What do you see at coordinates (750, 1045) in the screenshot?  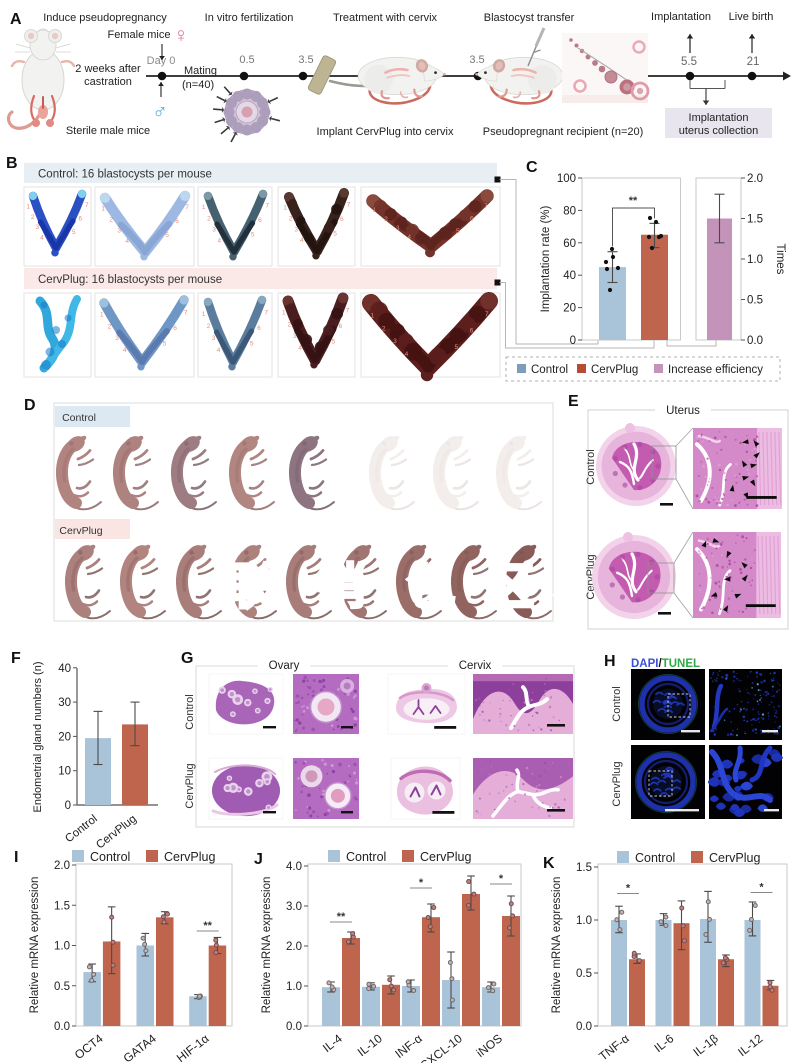 I see `svg-text: IL-12` at bounding box center [750, 1045].